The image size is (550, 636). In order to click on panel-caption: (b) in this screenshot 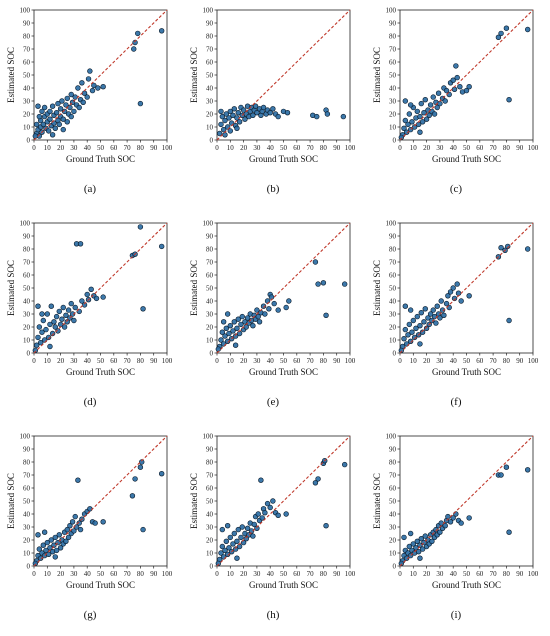, I will do `click(273, 189)`.